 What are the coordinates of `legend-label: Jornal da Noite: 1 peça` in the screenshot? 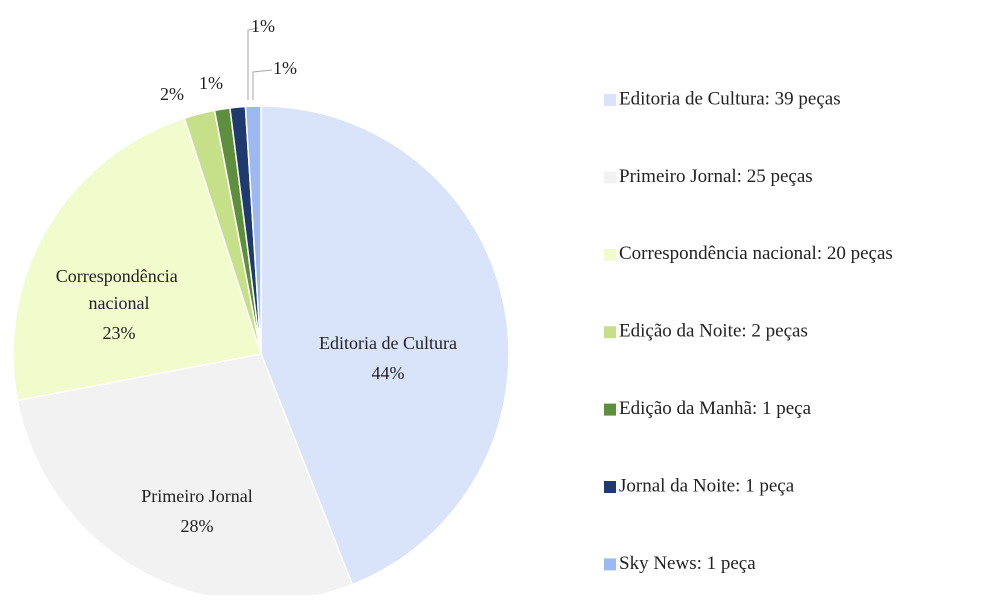 It's located at (707, 485).